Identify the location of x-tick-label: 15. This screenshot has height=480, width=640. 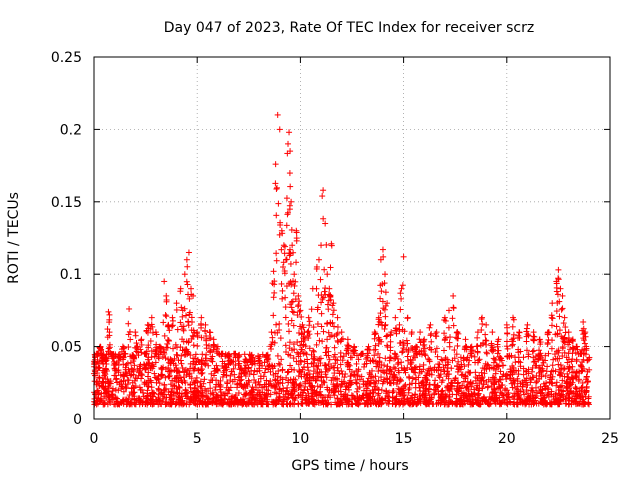
(404, 439).